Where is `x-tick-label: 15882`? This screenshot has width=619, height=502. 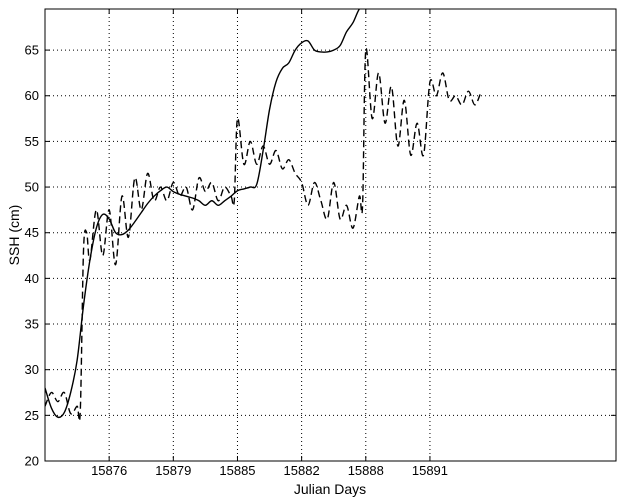 x-tick-label: 15882 is located at coordinates (302, 470).